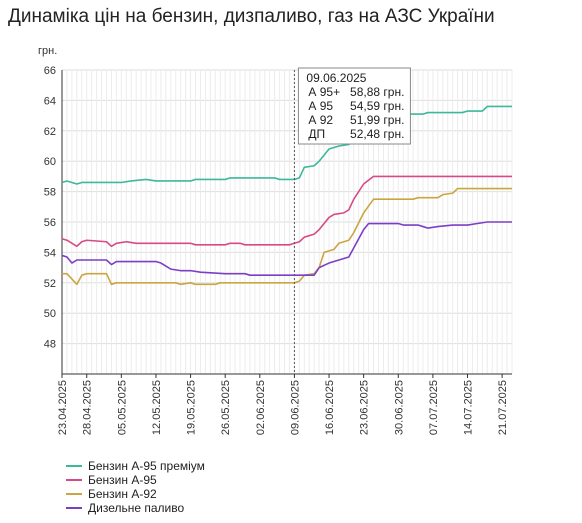  What do you see at coordinates (377, 106) in the screenshot?
I see `tooltip-row-value: 54,59 грн.` at bounding box center [377, 106].